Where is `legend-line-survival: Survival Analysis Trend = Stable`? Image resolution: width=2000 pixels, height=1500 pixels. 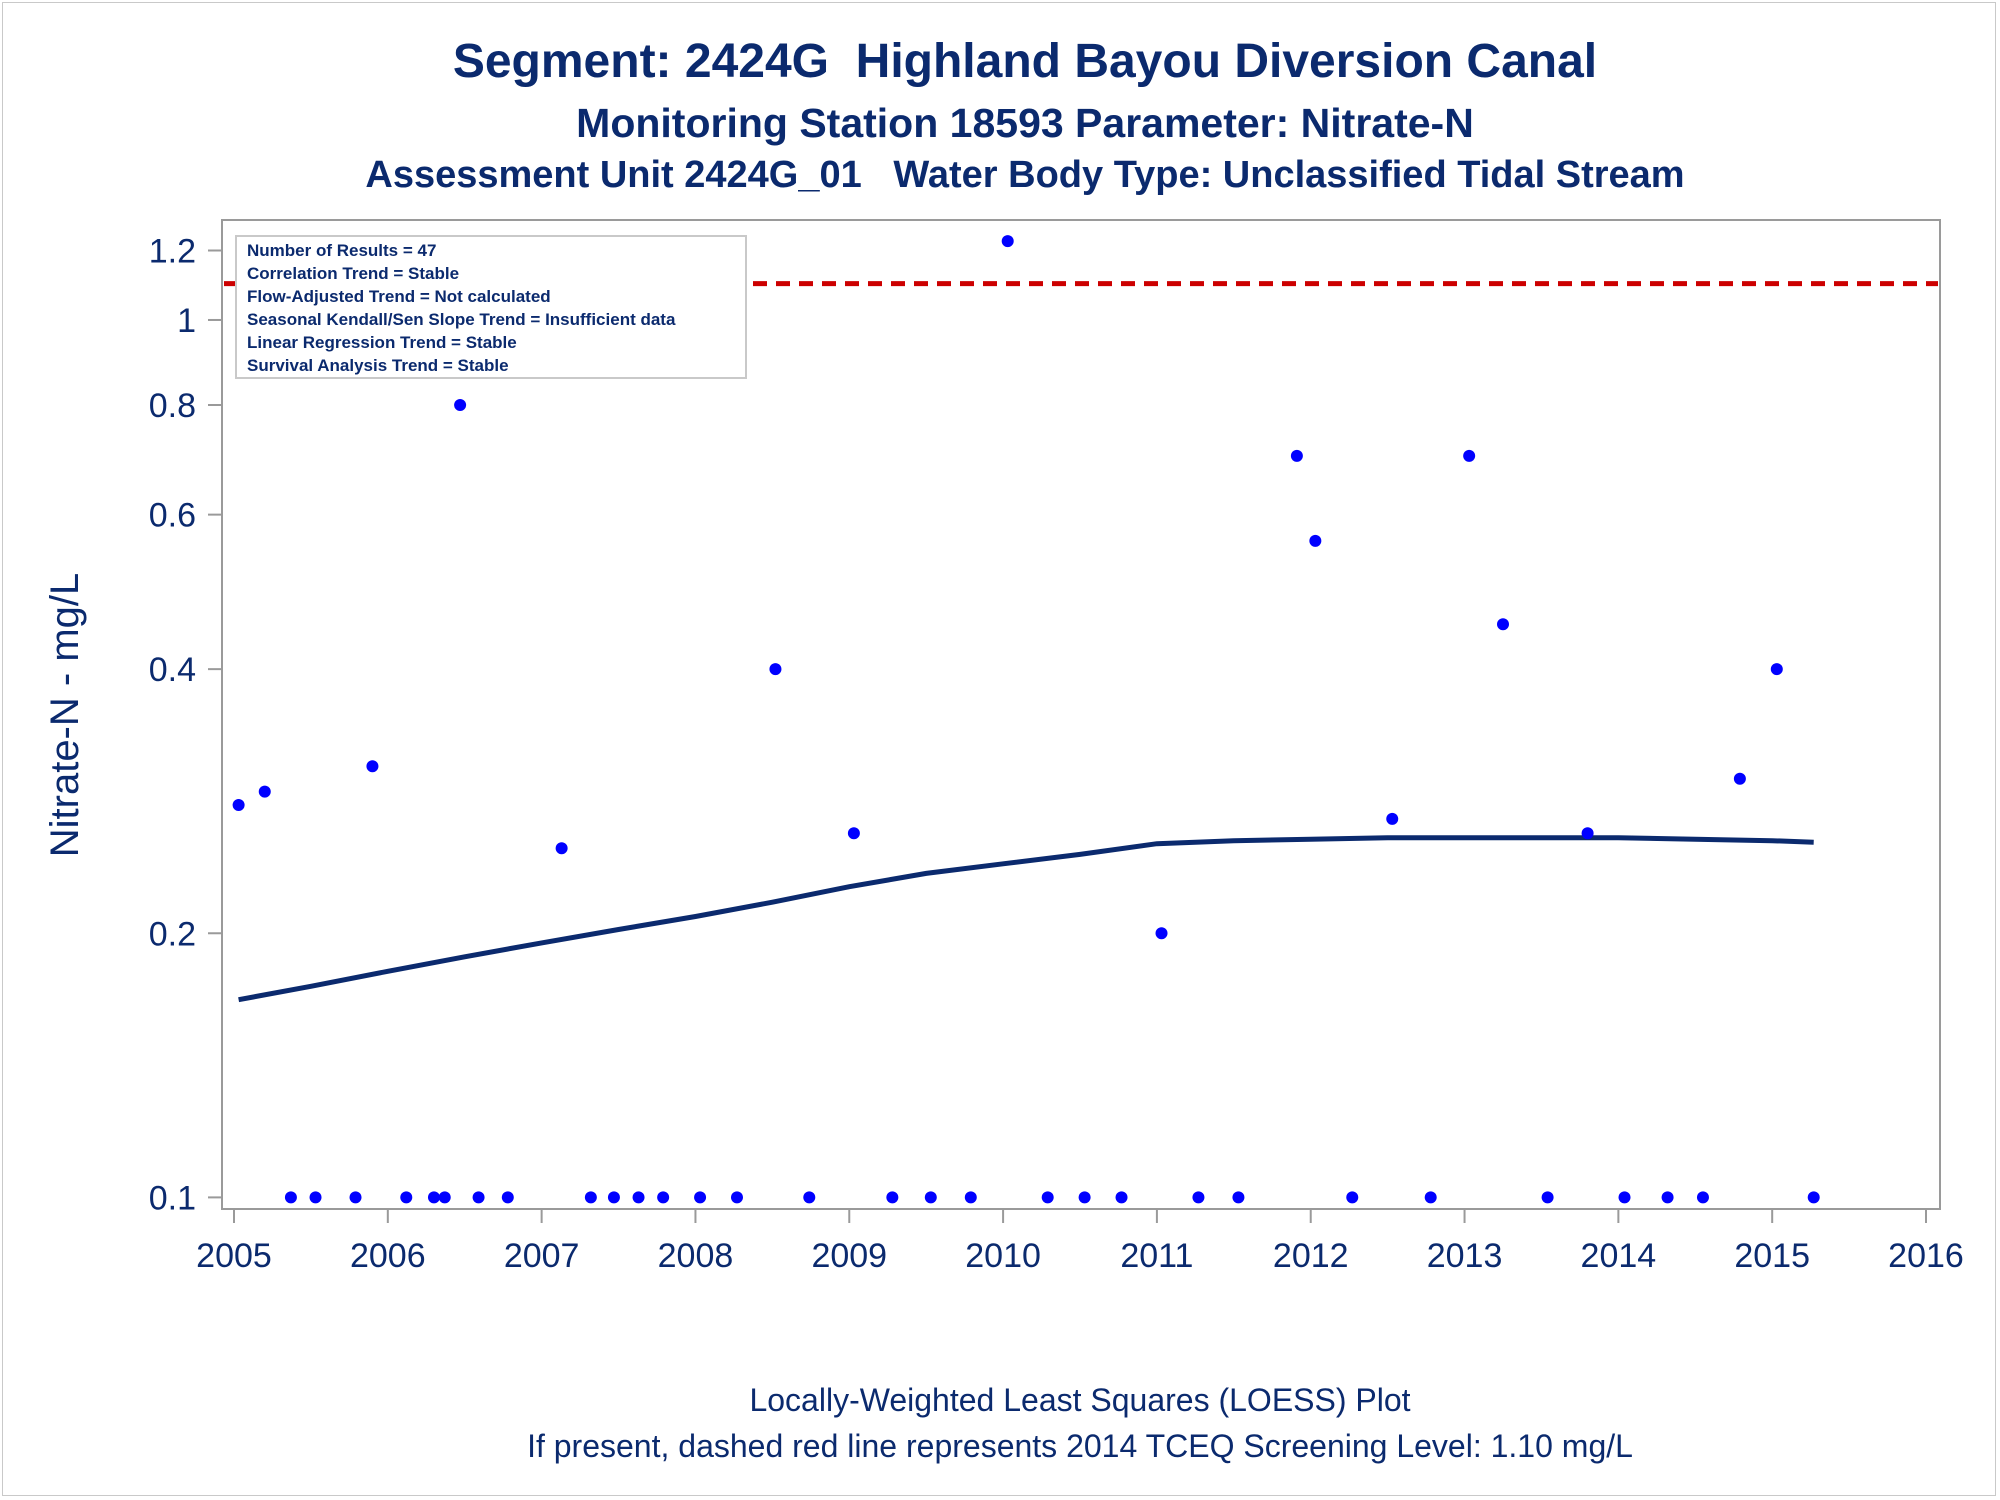
legend-line-survival: Survival Analysis Trend = Stable is located at coordinates (378, 365).